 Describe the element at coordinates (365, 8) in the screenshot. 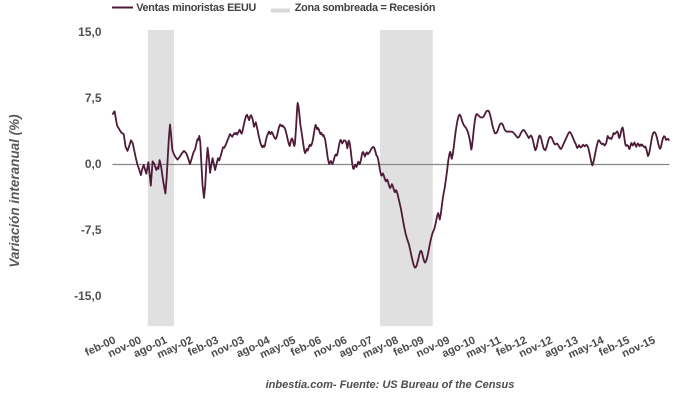

I see `svg-text: Zona sombreada = Recesión` at that location.